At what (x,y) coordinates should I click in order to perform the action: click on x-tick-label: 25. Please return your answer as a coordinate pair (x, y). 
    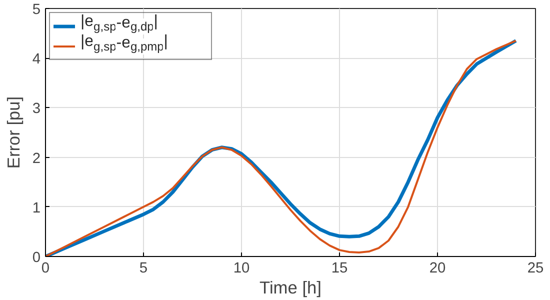
    Looking at the image, I should click on (535, 268).